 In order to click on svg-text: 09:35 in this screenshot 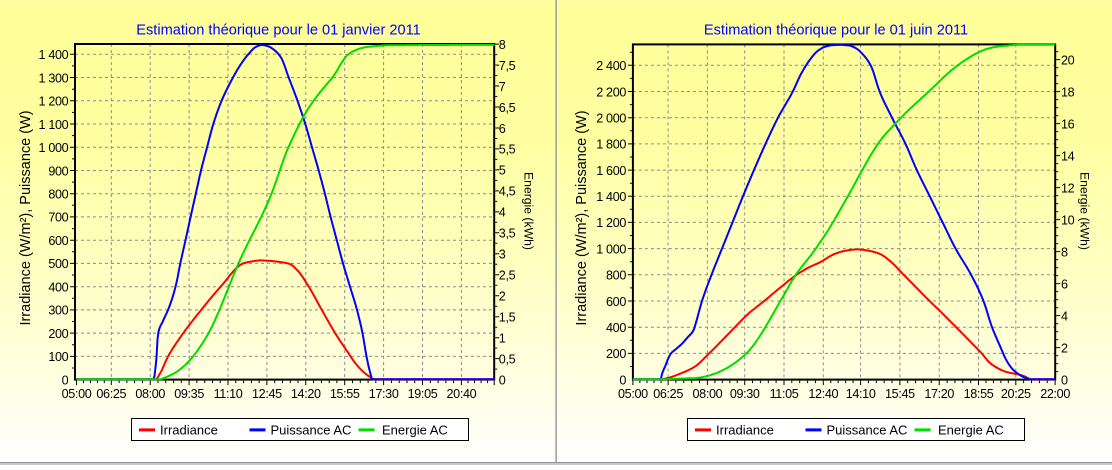, I will do `click(189, 394)`.